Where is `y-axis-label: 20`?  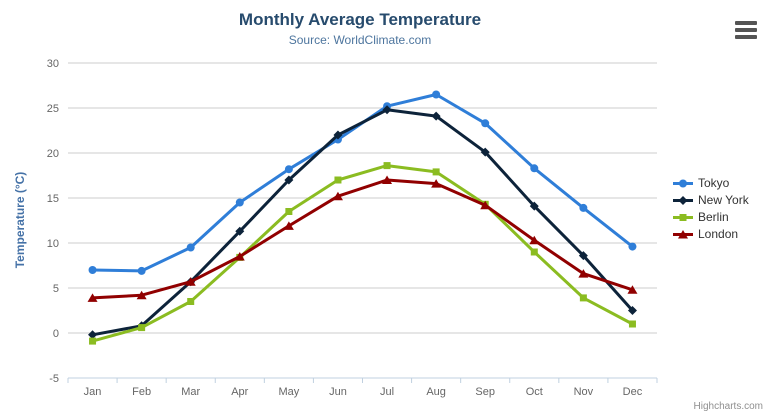 y-axis-label: 20 is located at coordinates (53, 154).